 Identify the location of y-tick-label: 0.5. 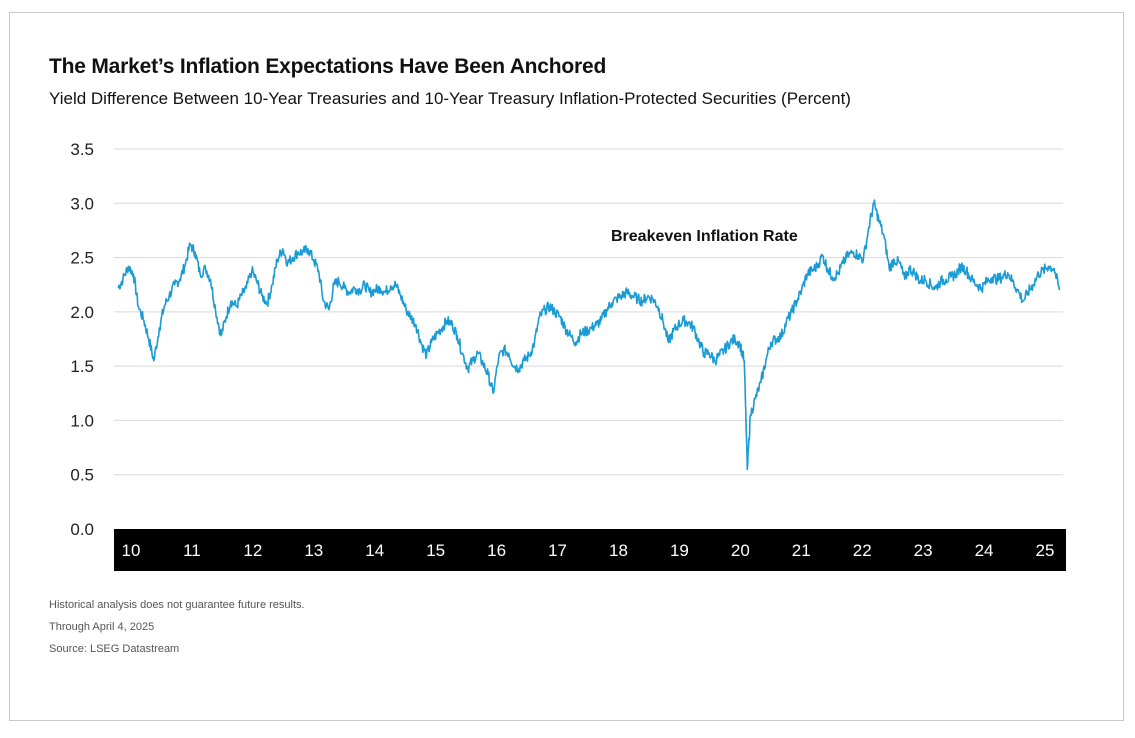
(82, 475).